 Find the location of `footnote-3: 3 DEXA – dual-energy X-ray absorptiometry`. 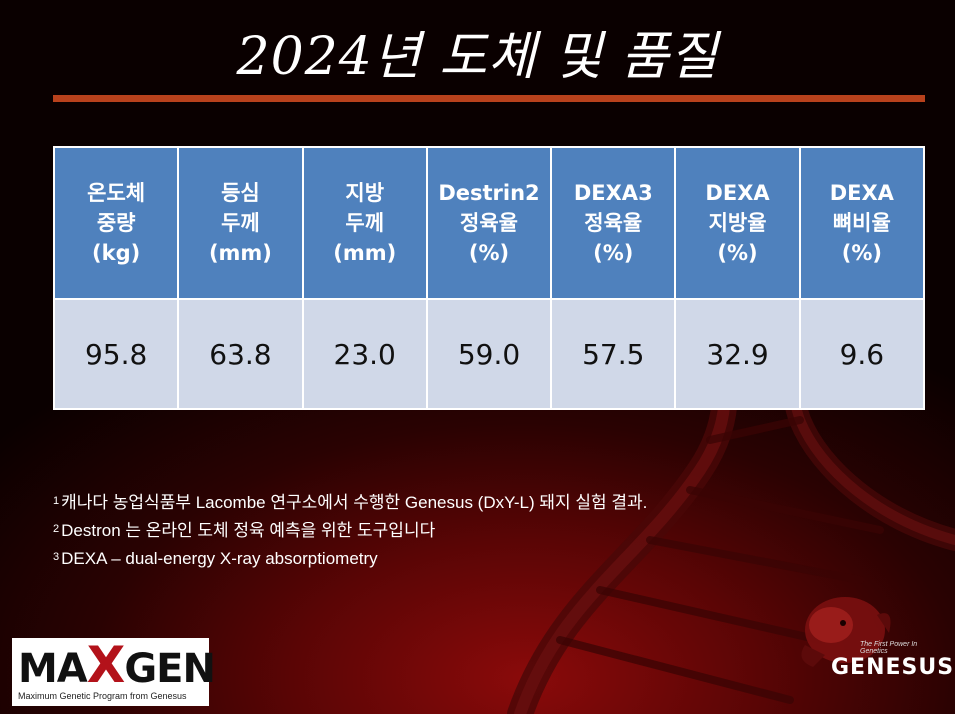

footnote-3: 3 DEXA – dual-energy X-ray absorptiometry is located at coordinates (350, 558).